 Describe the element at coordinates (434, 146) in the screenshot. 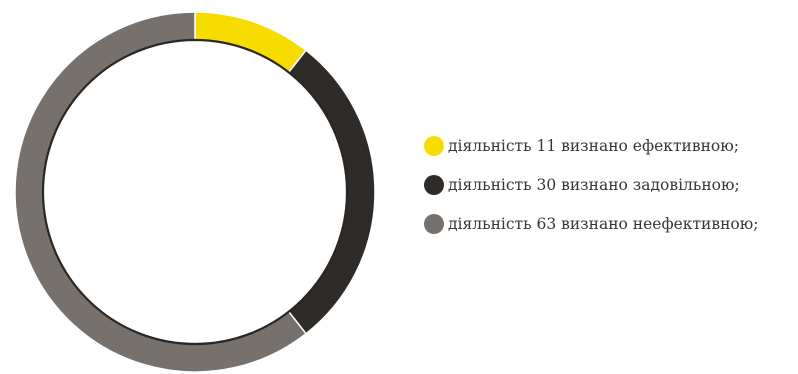

I see `legend-swatch-effective` at that location.